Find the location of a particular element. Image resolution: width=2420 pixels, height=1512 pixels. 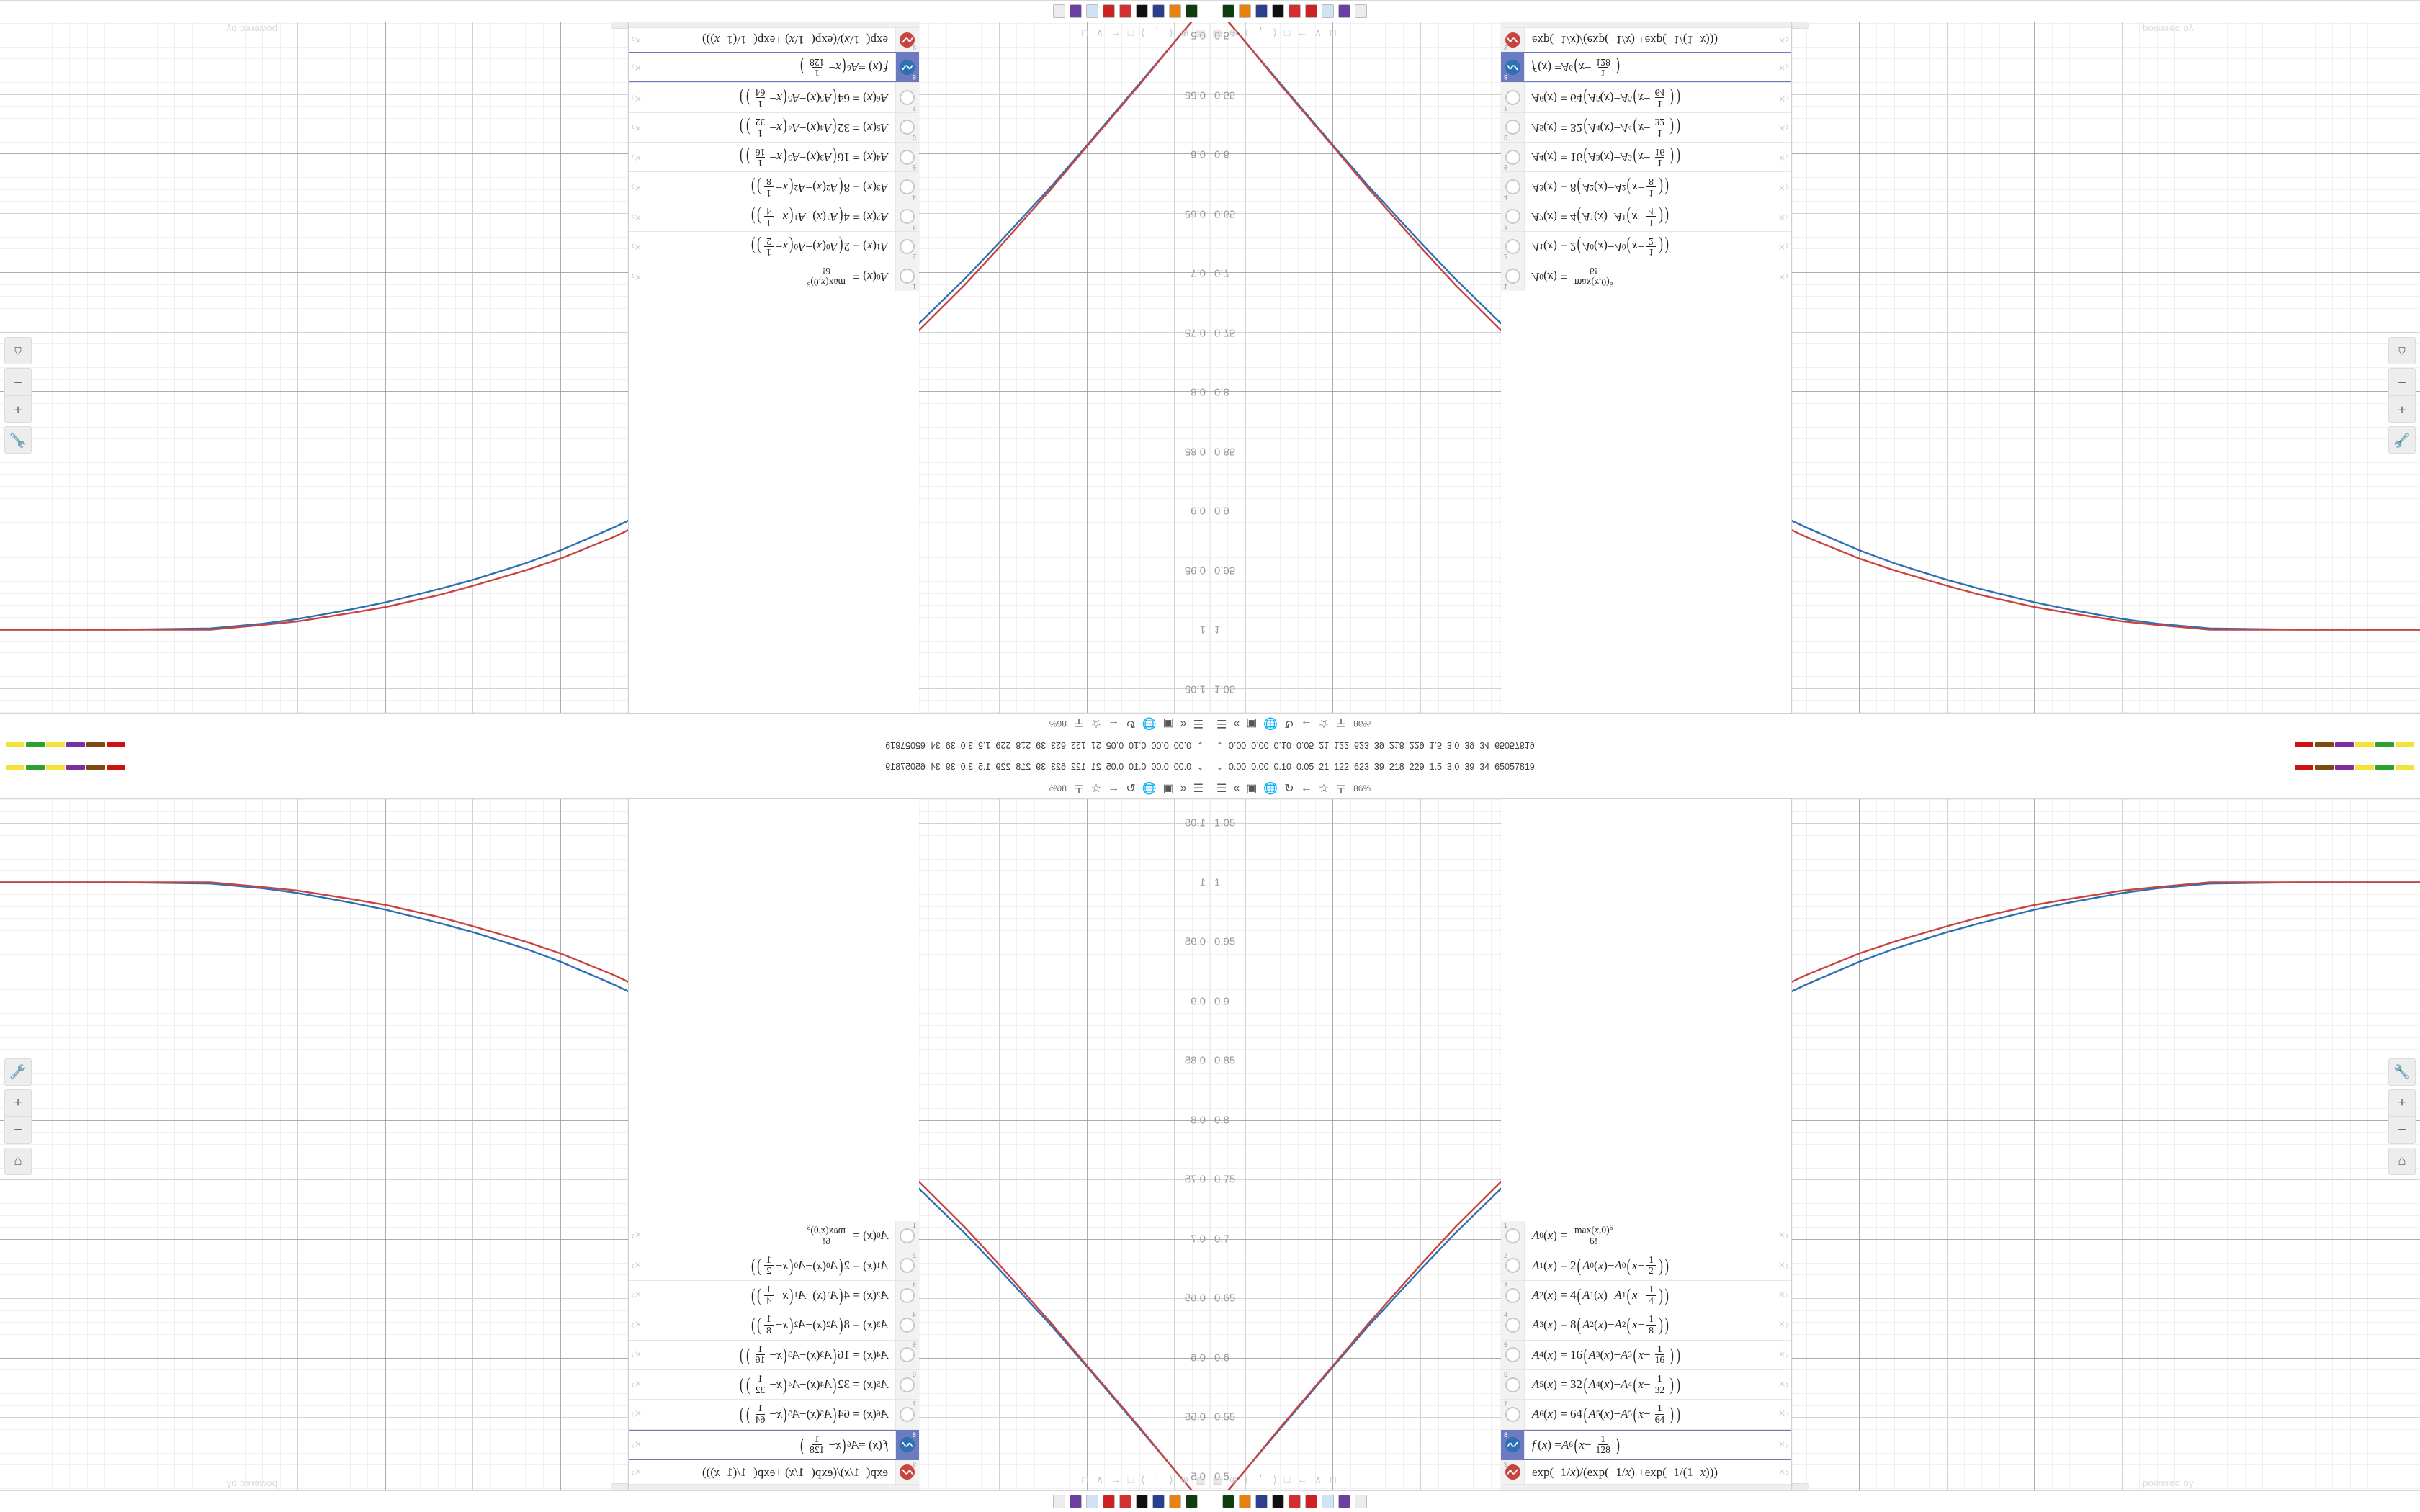

floppy-icon is located at coordinates (1261, 11).